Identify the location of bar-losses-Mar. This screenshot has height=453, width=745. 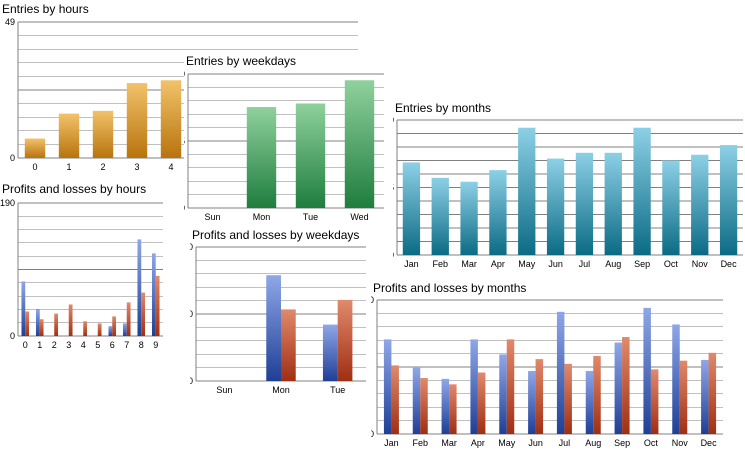
(453, 409).